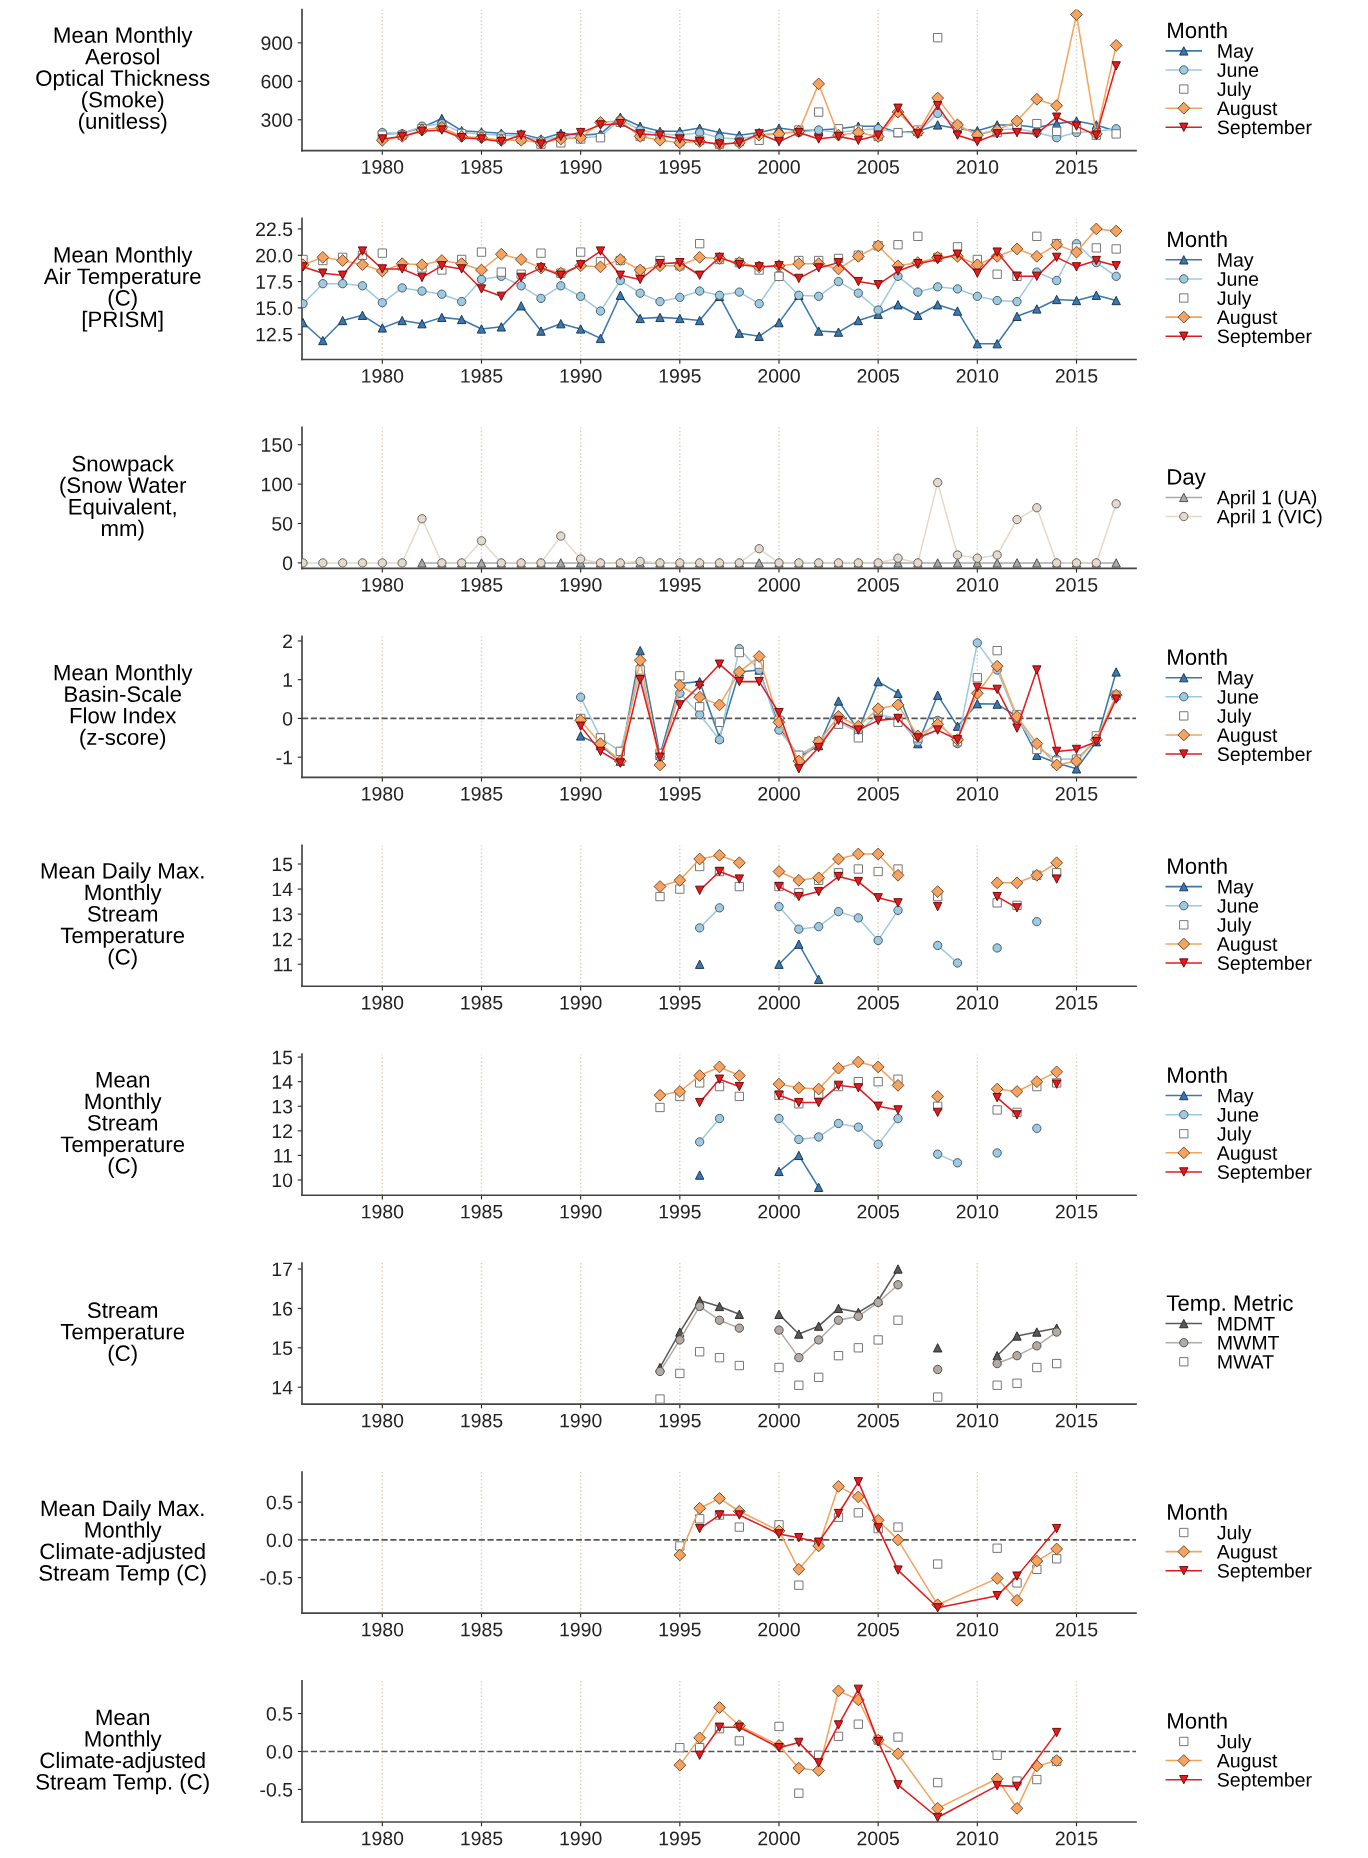  I want to click on y-axis-title: Mean Daily Max. Monthly Climate-adjusted Stream Temp (C), so click(122, 1542).